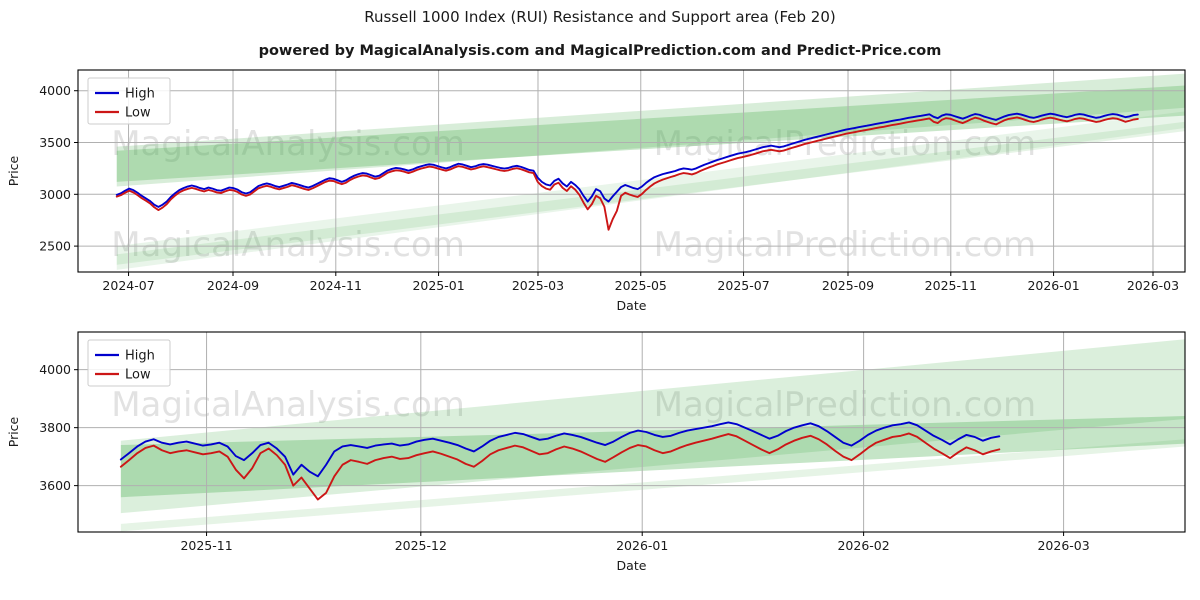  What do you see at coordinates (573, 405) in the screenshot?
I see `zoom-watermarks: MagicalAnalysis.com MagicalPrediction.com` at bounding box center [573, 405].